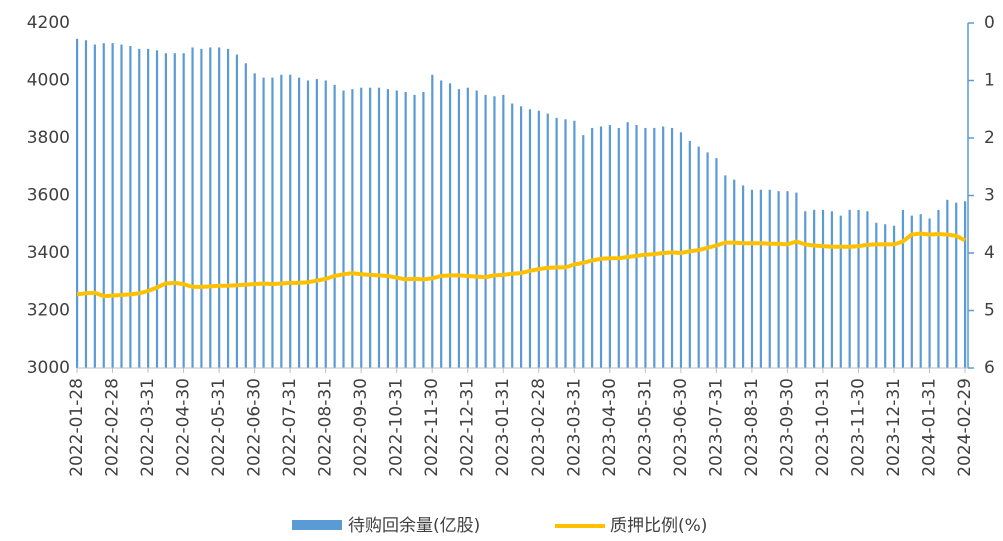  I want to click on x-tick-label: 2023-01-31, so click(503, 427).